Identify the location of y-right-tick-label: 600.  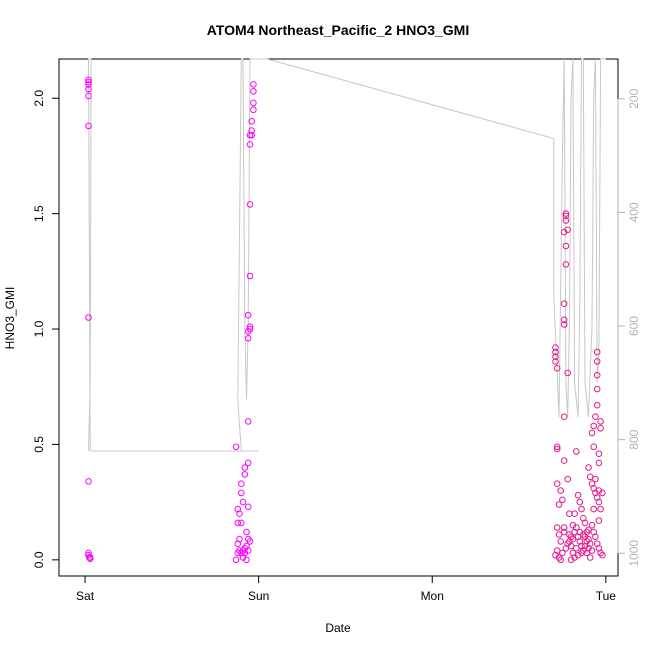
(634, 326).